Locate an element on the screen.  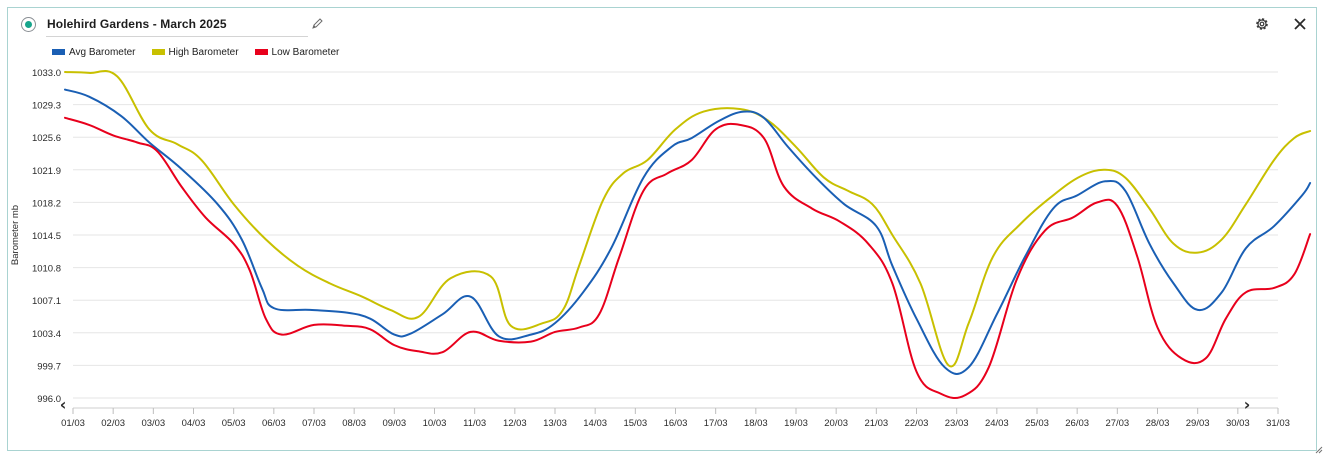
page-title: Holehird Gardens - March 2025 is located at coordinates (137, 24).